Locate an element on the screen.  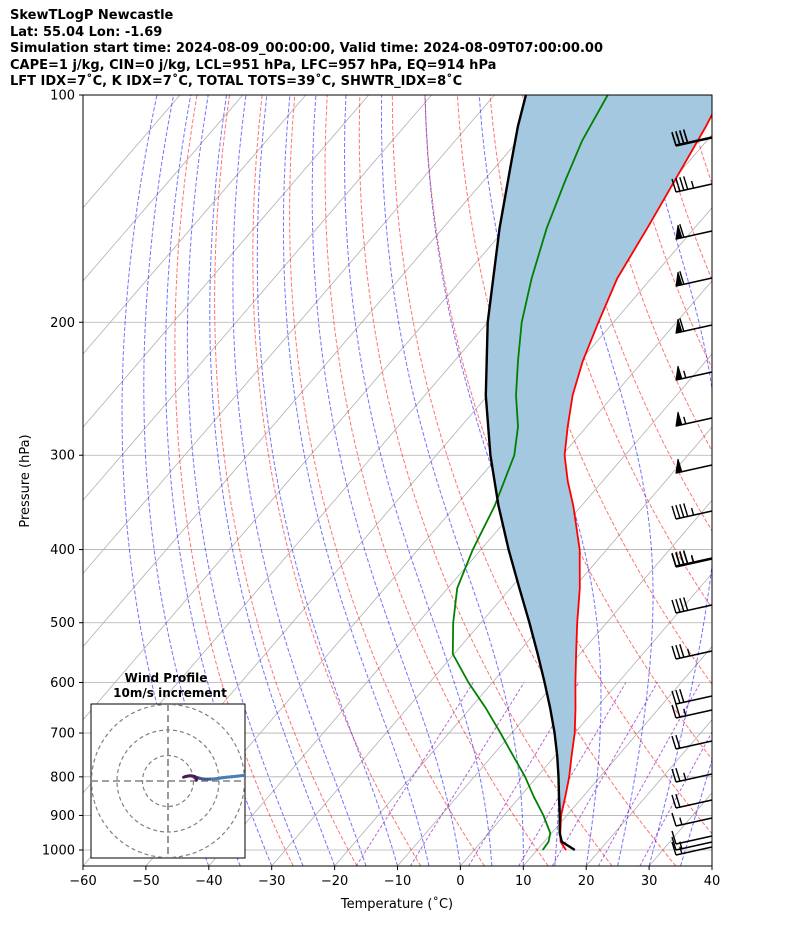
x-tick-label: 0 is located at coordinates (460, 881).